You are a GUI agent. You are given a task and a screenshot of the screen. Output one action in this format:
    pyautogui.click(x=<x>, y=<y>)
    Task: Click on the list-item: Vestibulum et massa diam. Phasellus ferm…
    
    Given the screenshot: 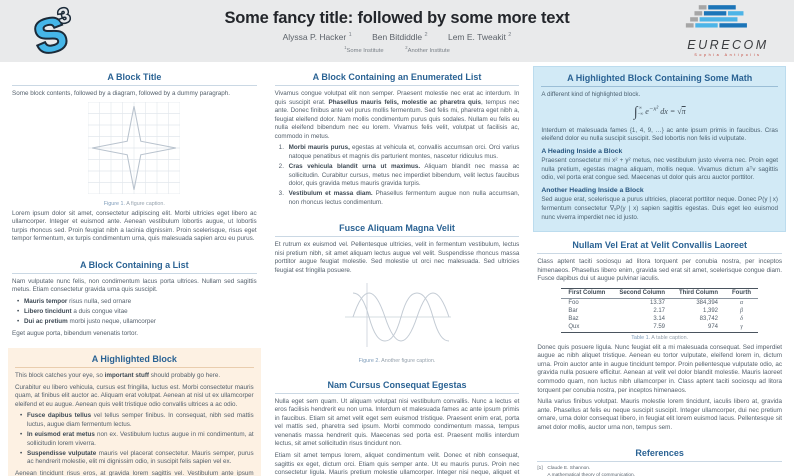 What is the action you would take?
    pyautogui.click(x=399, y=198)
    